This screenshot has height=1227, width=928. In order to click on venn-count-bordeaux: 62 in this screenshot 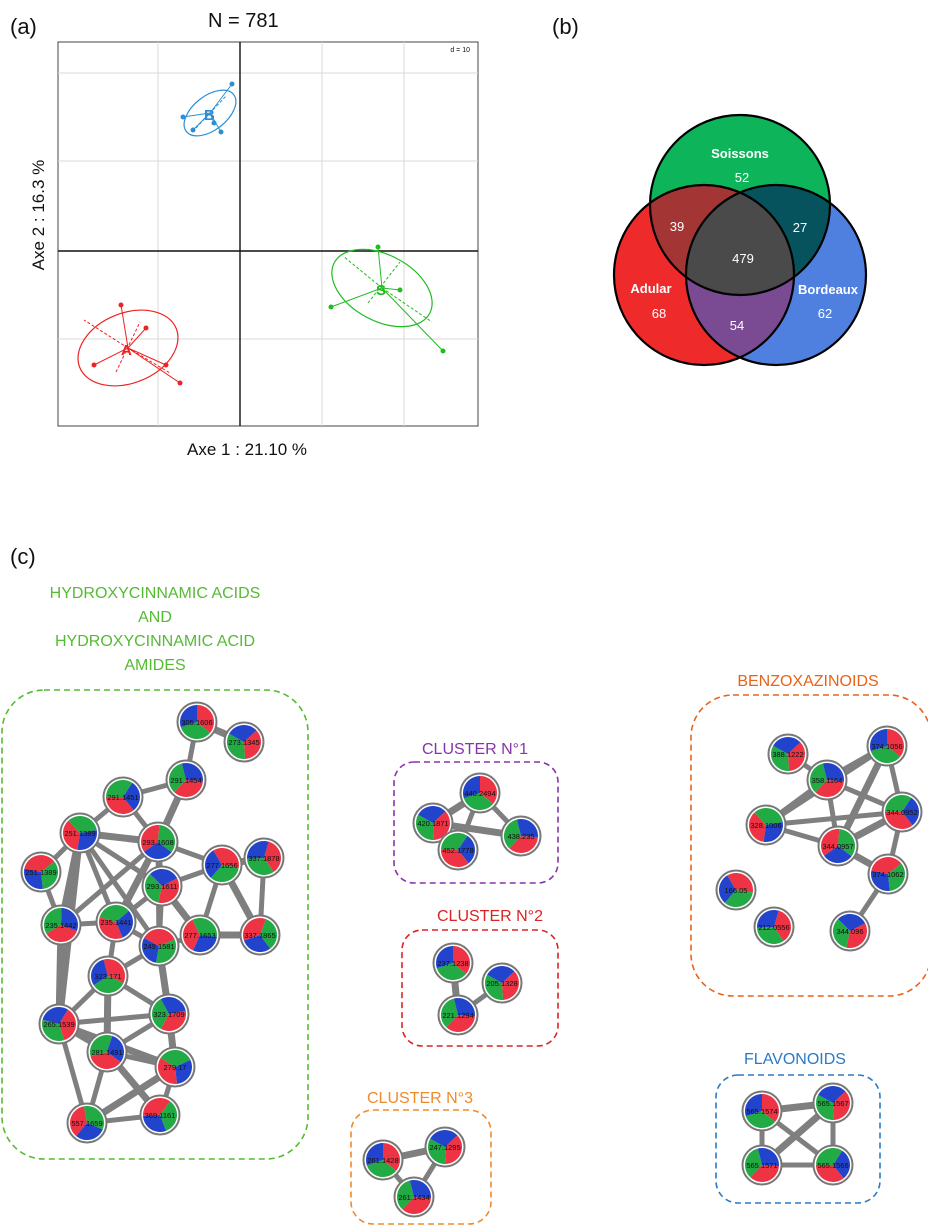, I will do `click(825, 313)`.